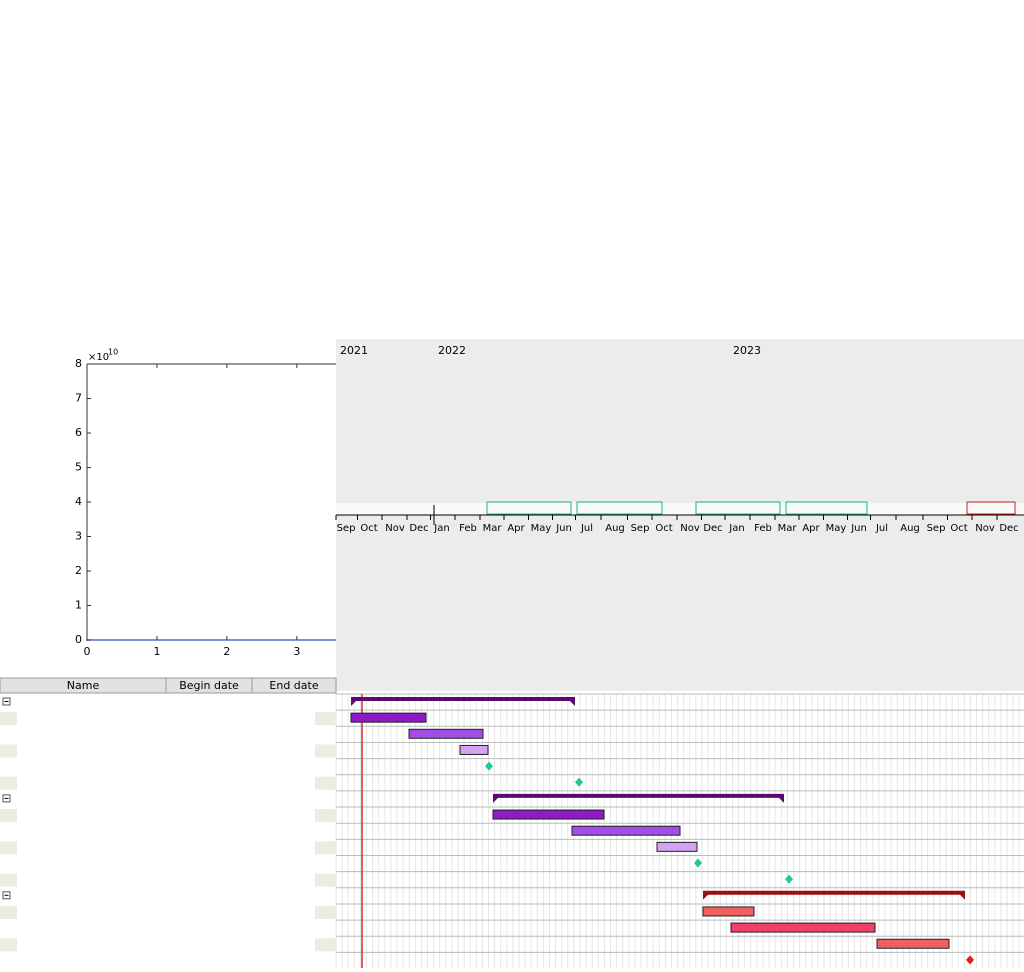 Image resolution: width=1024 pixels, height=972 pixels. I want to click on column-header: Name, so click(83, 685).